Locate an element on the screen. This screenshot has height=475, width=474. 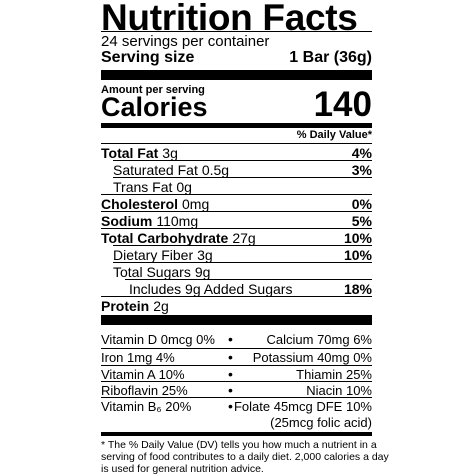
nutrient-amount: 0mg is located at coordinates (196, 203).